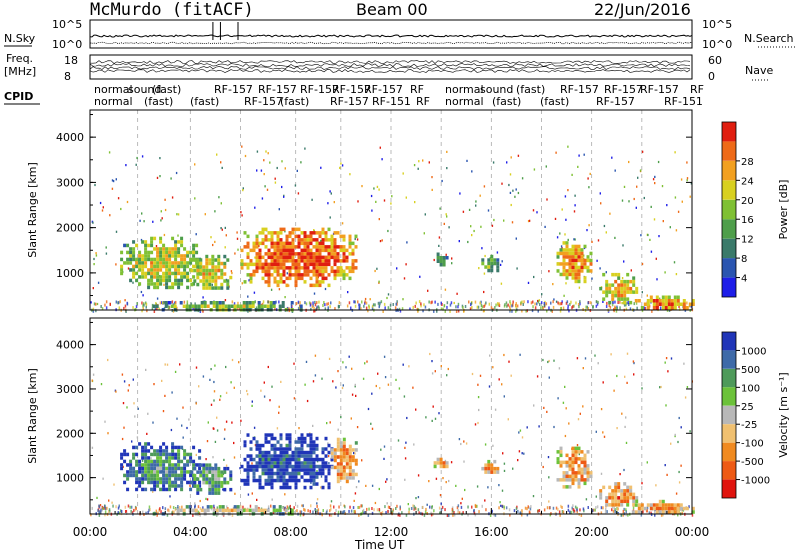  Describe the element at coordinates (591, 532) in the screenshot. I see `time-tick-label: 20:00` at that location.